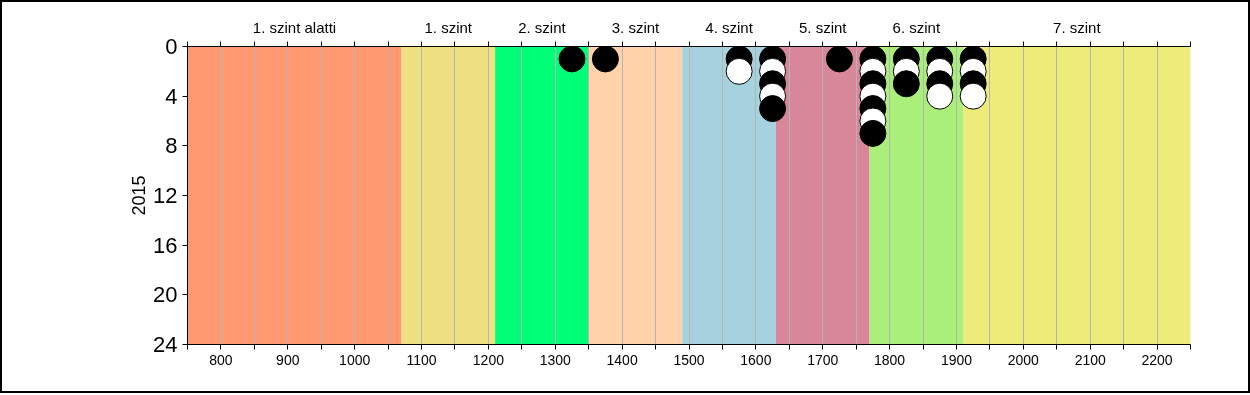  I want to click on x-tick-label: 1200, so click(488, 359).